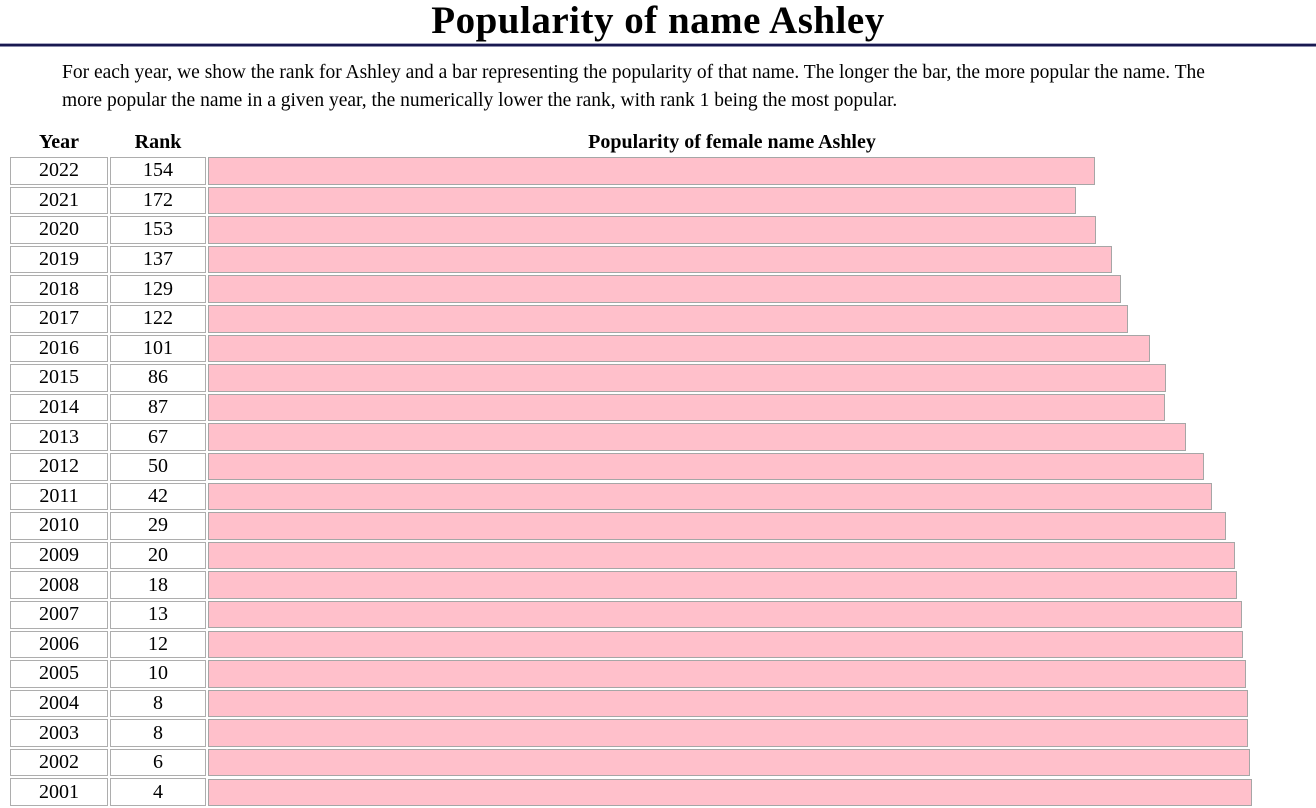 This screenshot has height=808, width=1316. What do you see at coordinates (59, 171) in the screenshot?
I see `year-cell: 2022` at bounding box center [59, 171].